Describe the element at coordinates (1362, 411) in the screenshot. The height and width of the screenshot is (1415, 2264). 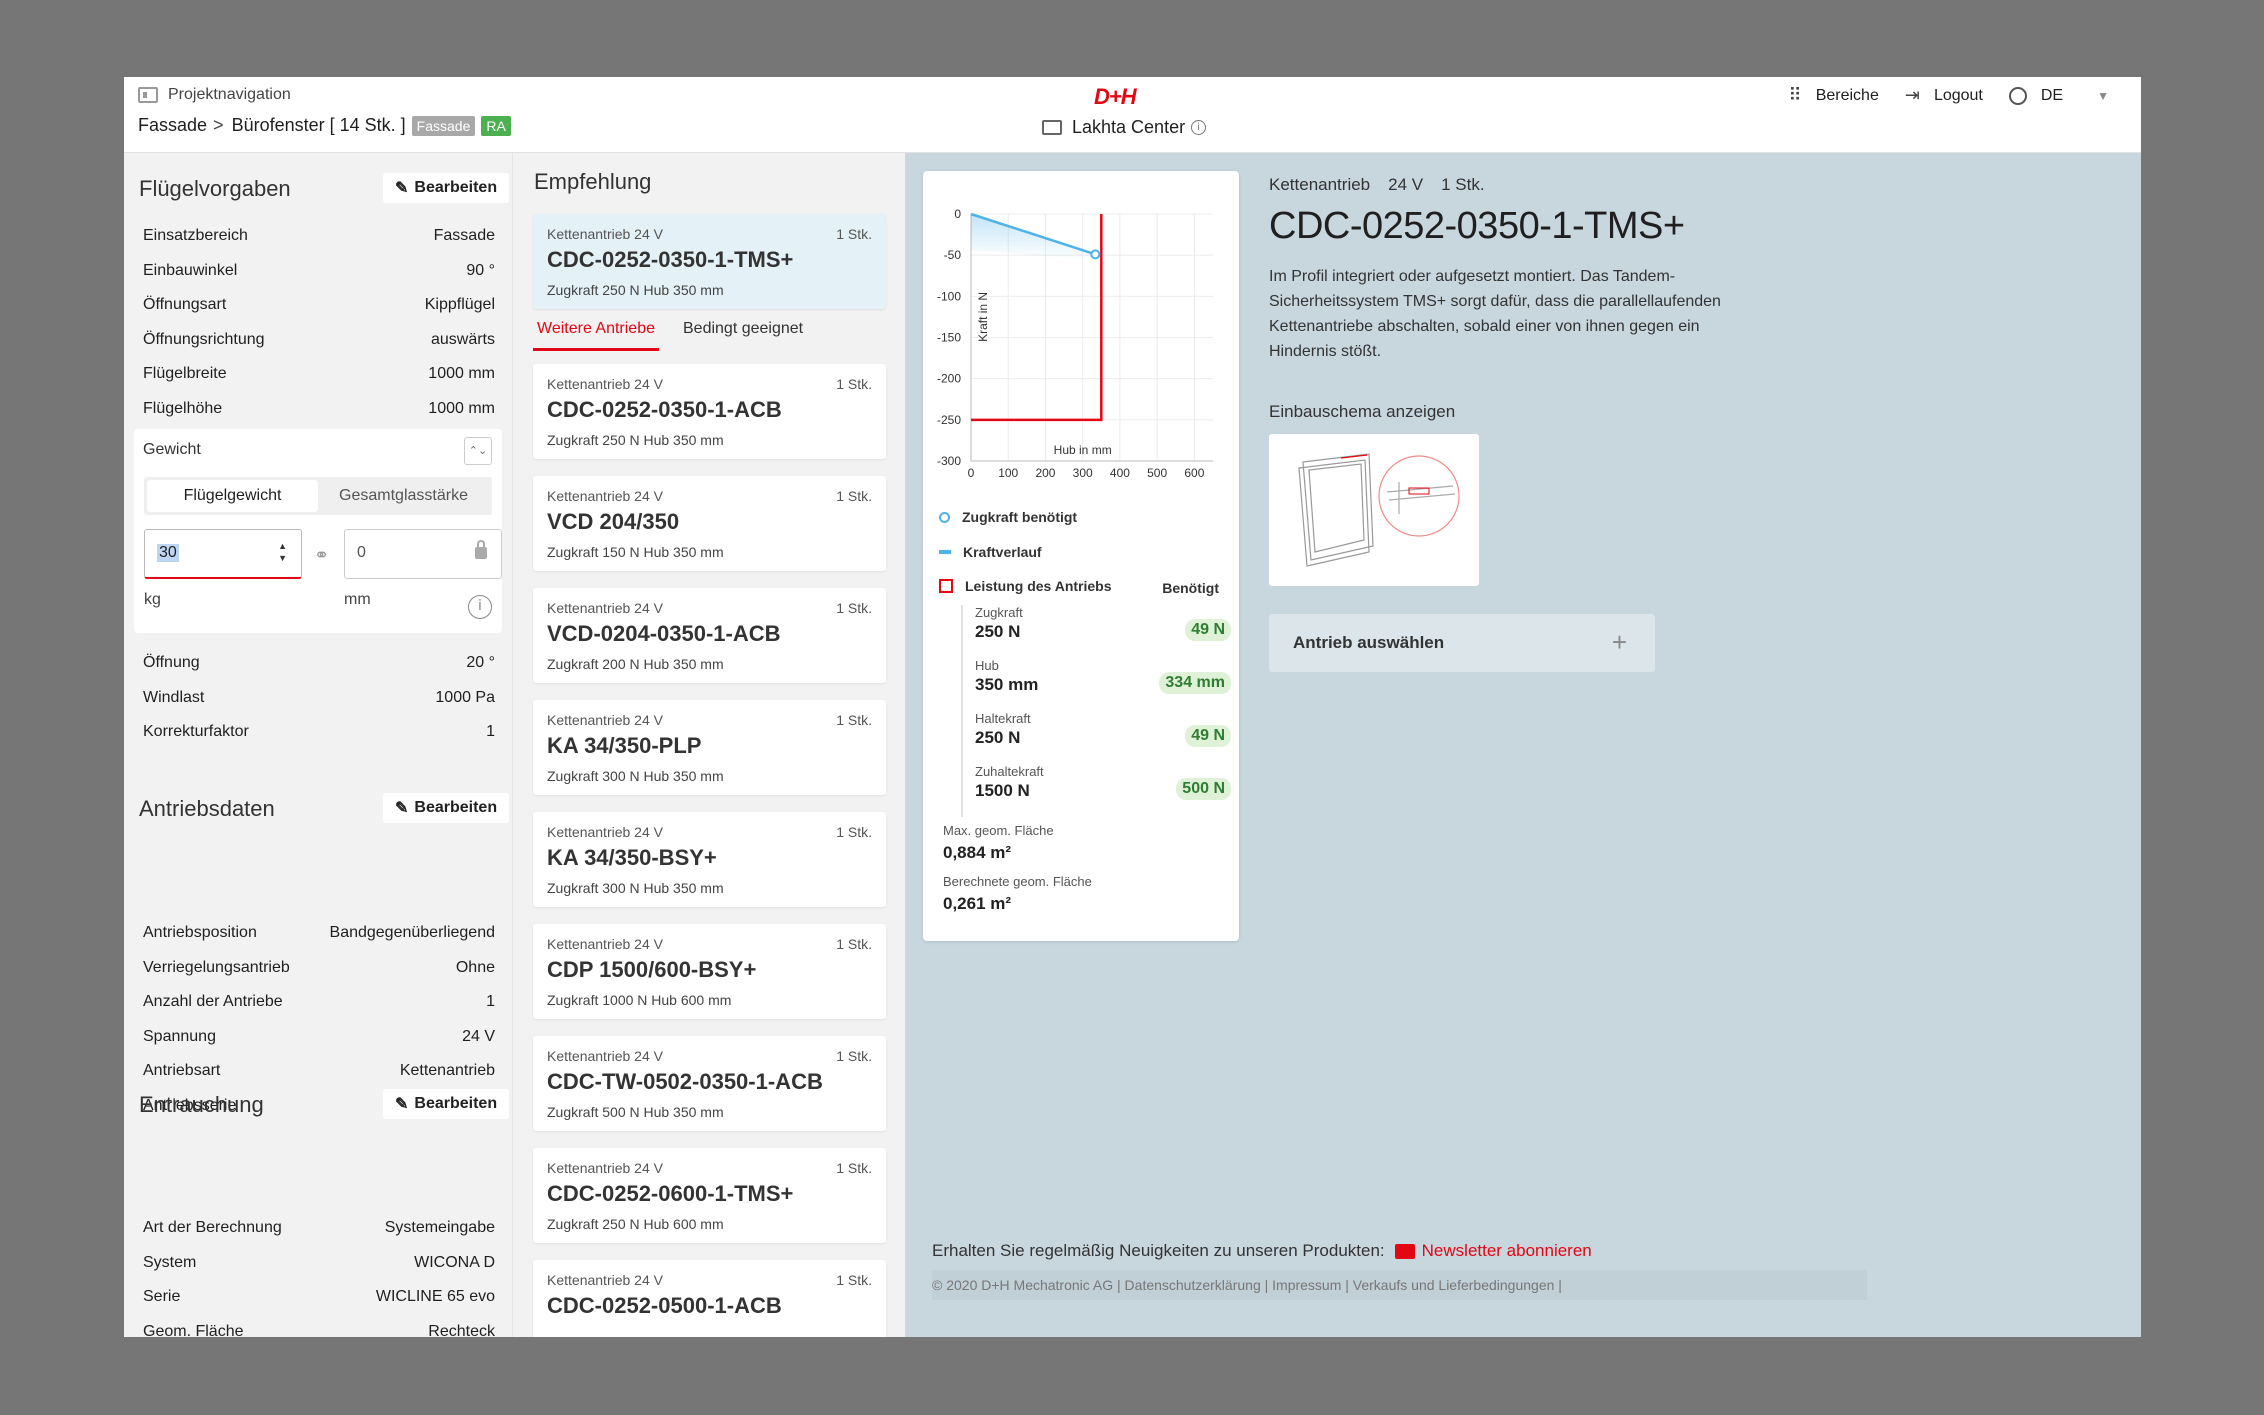
I see `schema-link: Einbauschema anzeigen` at that location.